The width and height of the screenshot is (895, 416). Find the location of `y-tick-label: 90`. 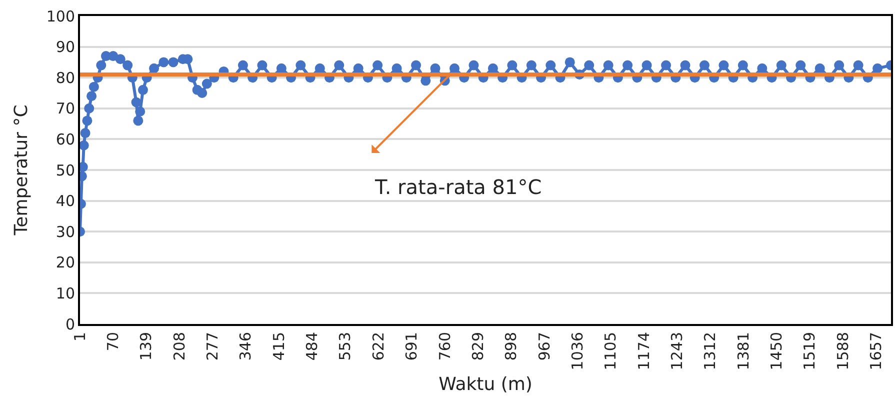

y-tick-label: 90 is located at coordinates (65, 47).